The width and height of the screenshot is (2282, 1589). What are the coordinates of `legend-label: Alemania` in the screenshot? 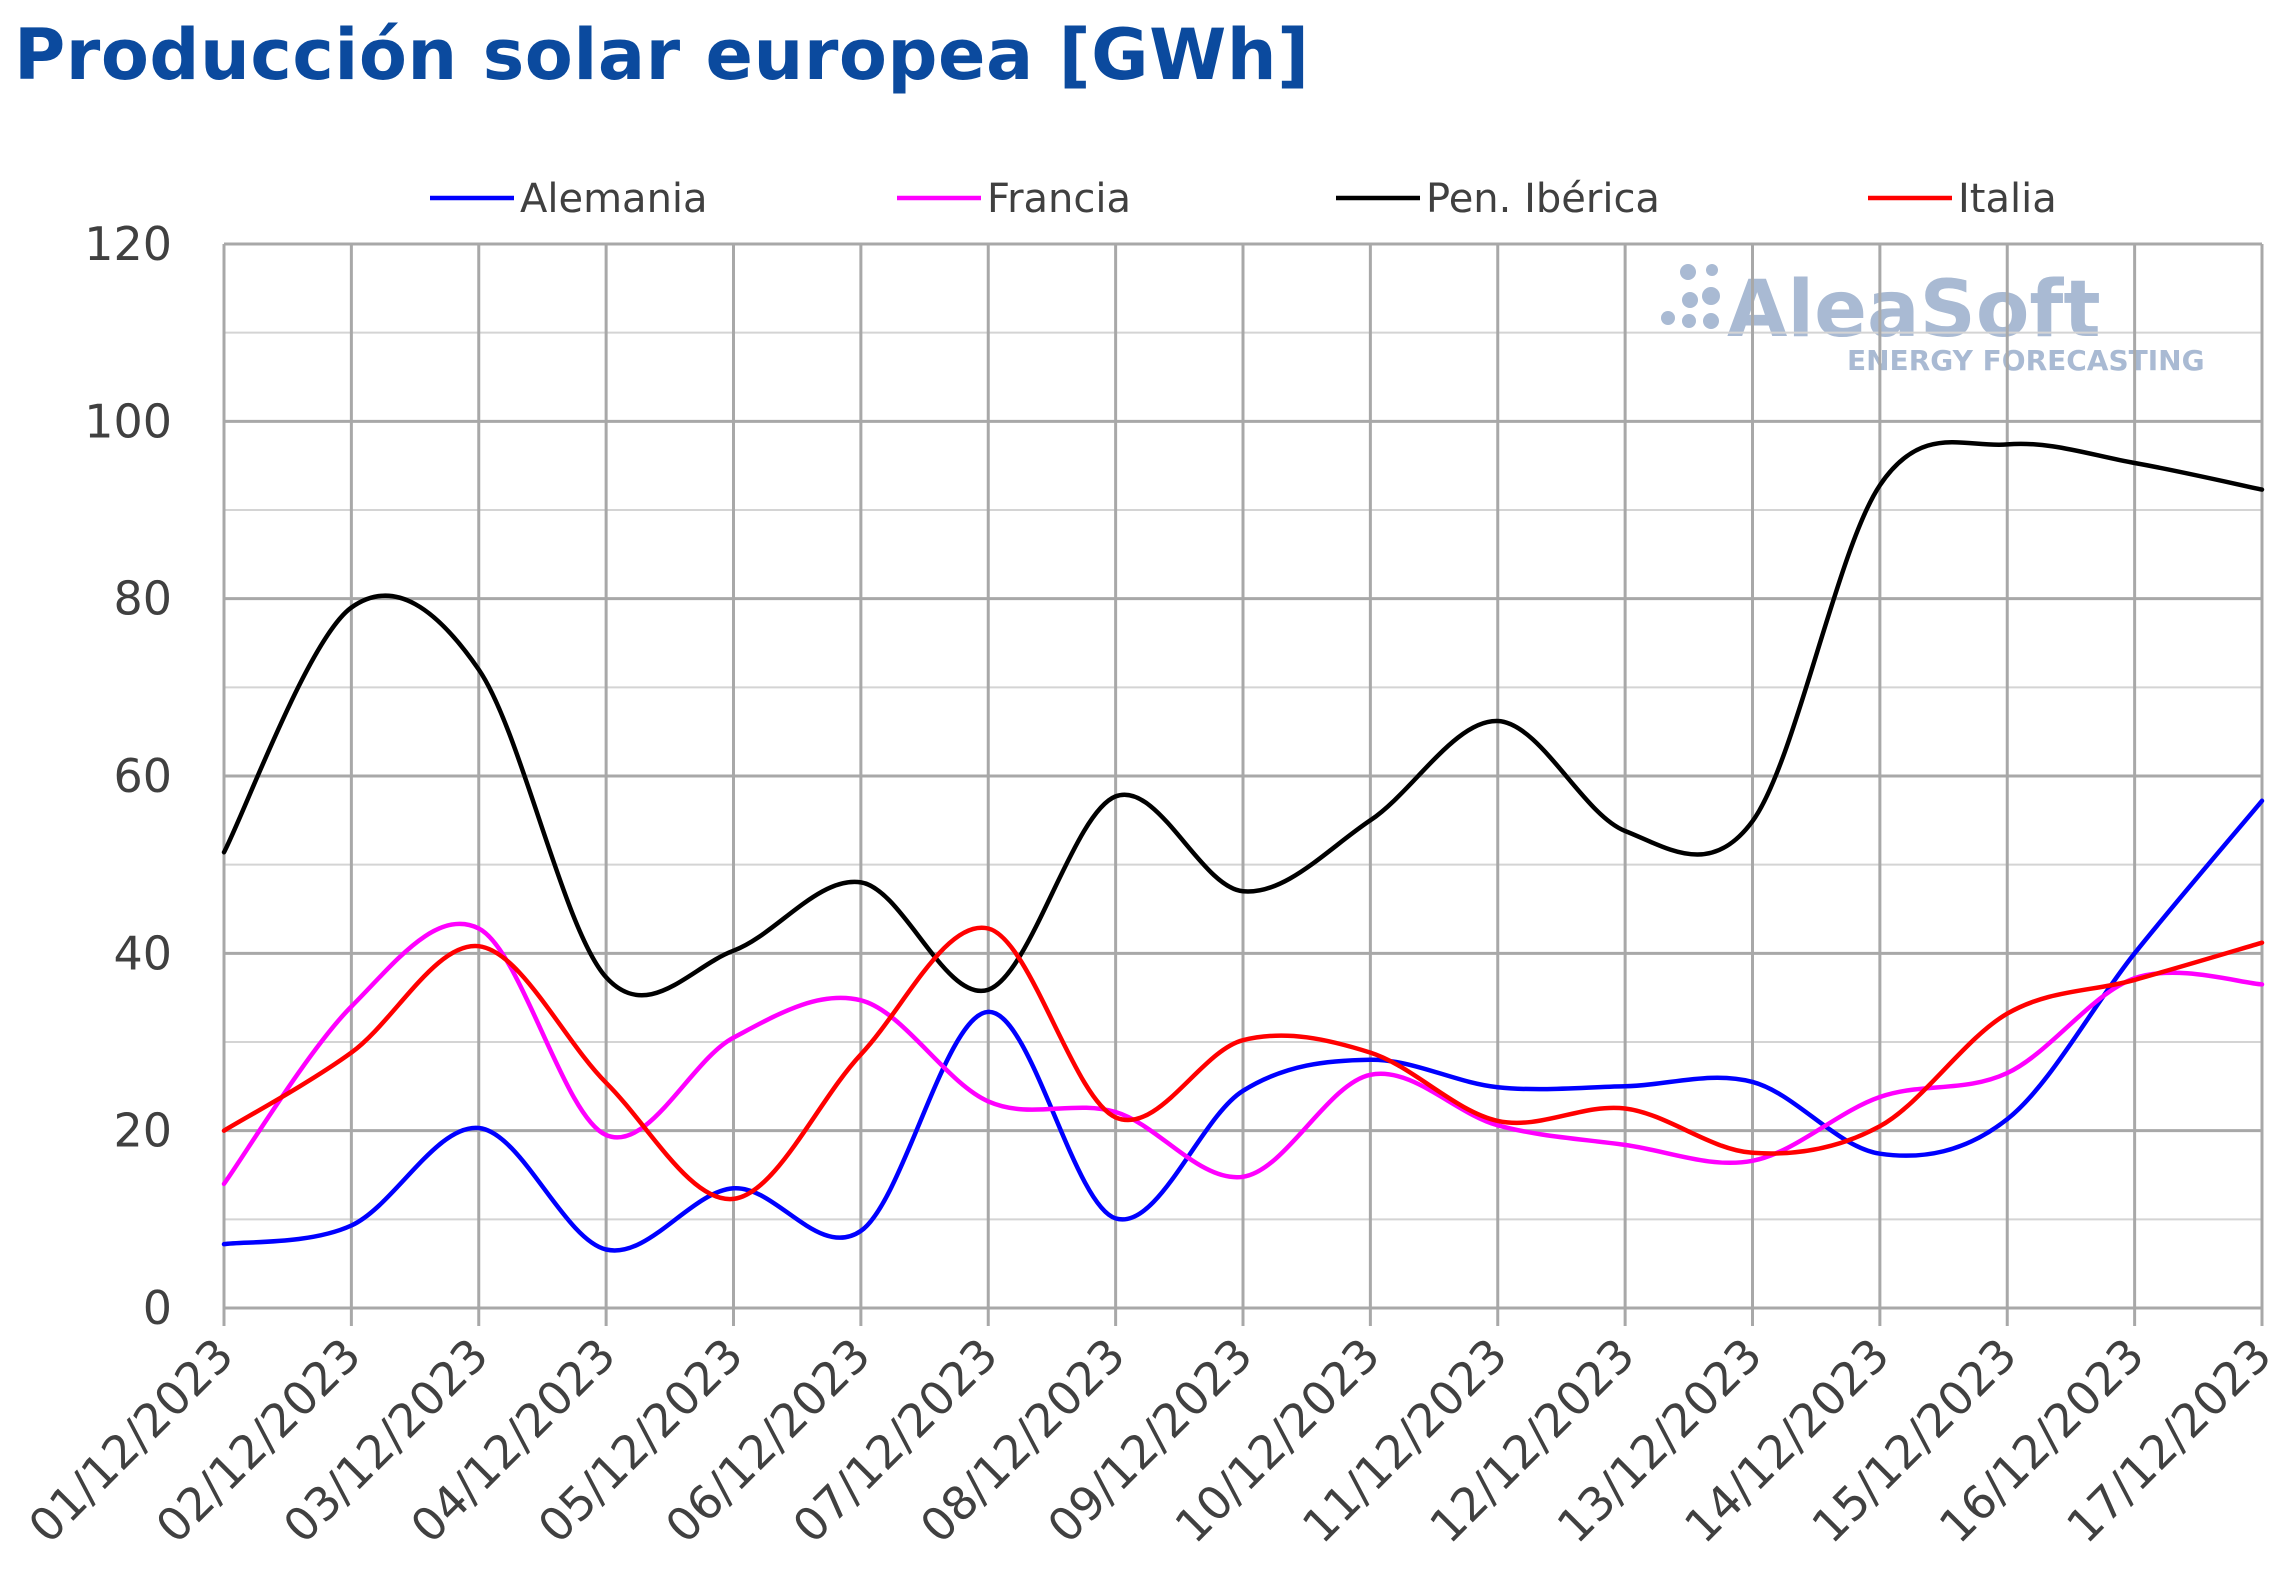 It's located at (614, 199).